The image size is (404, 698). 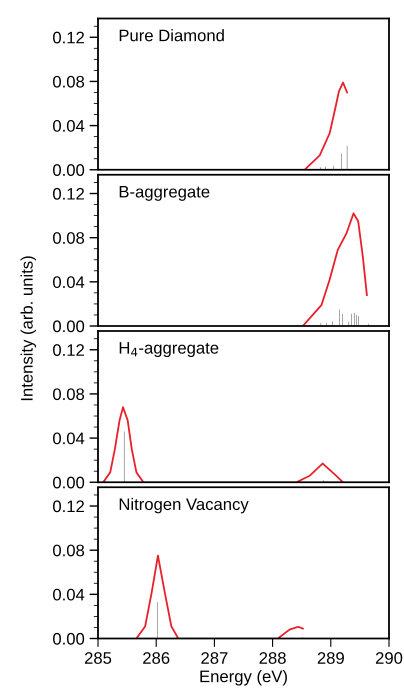 I want to click on x-tick-label: 286, so click(x=156, y=658).